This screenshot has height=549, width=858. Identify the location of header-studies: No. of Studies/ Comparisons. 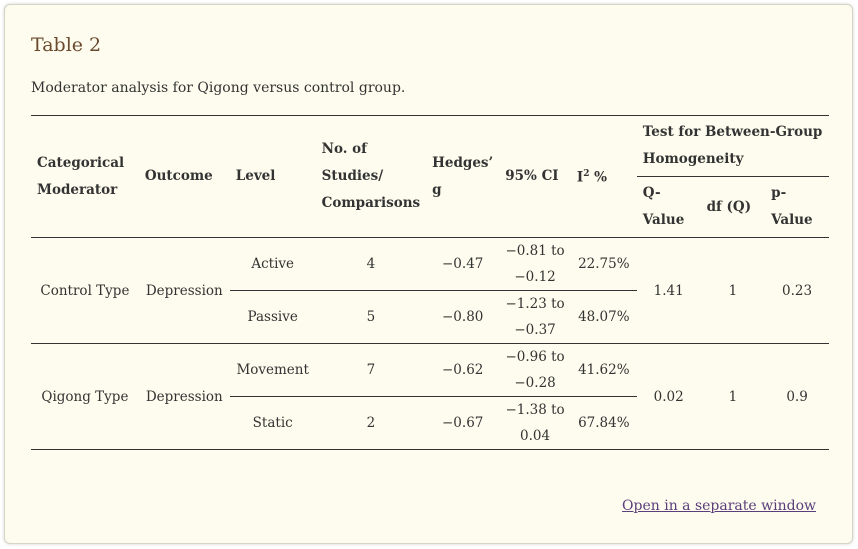
(371, 176).